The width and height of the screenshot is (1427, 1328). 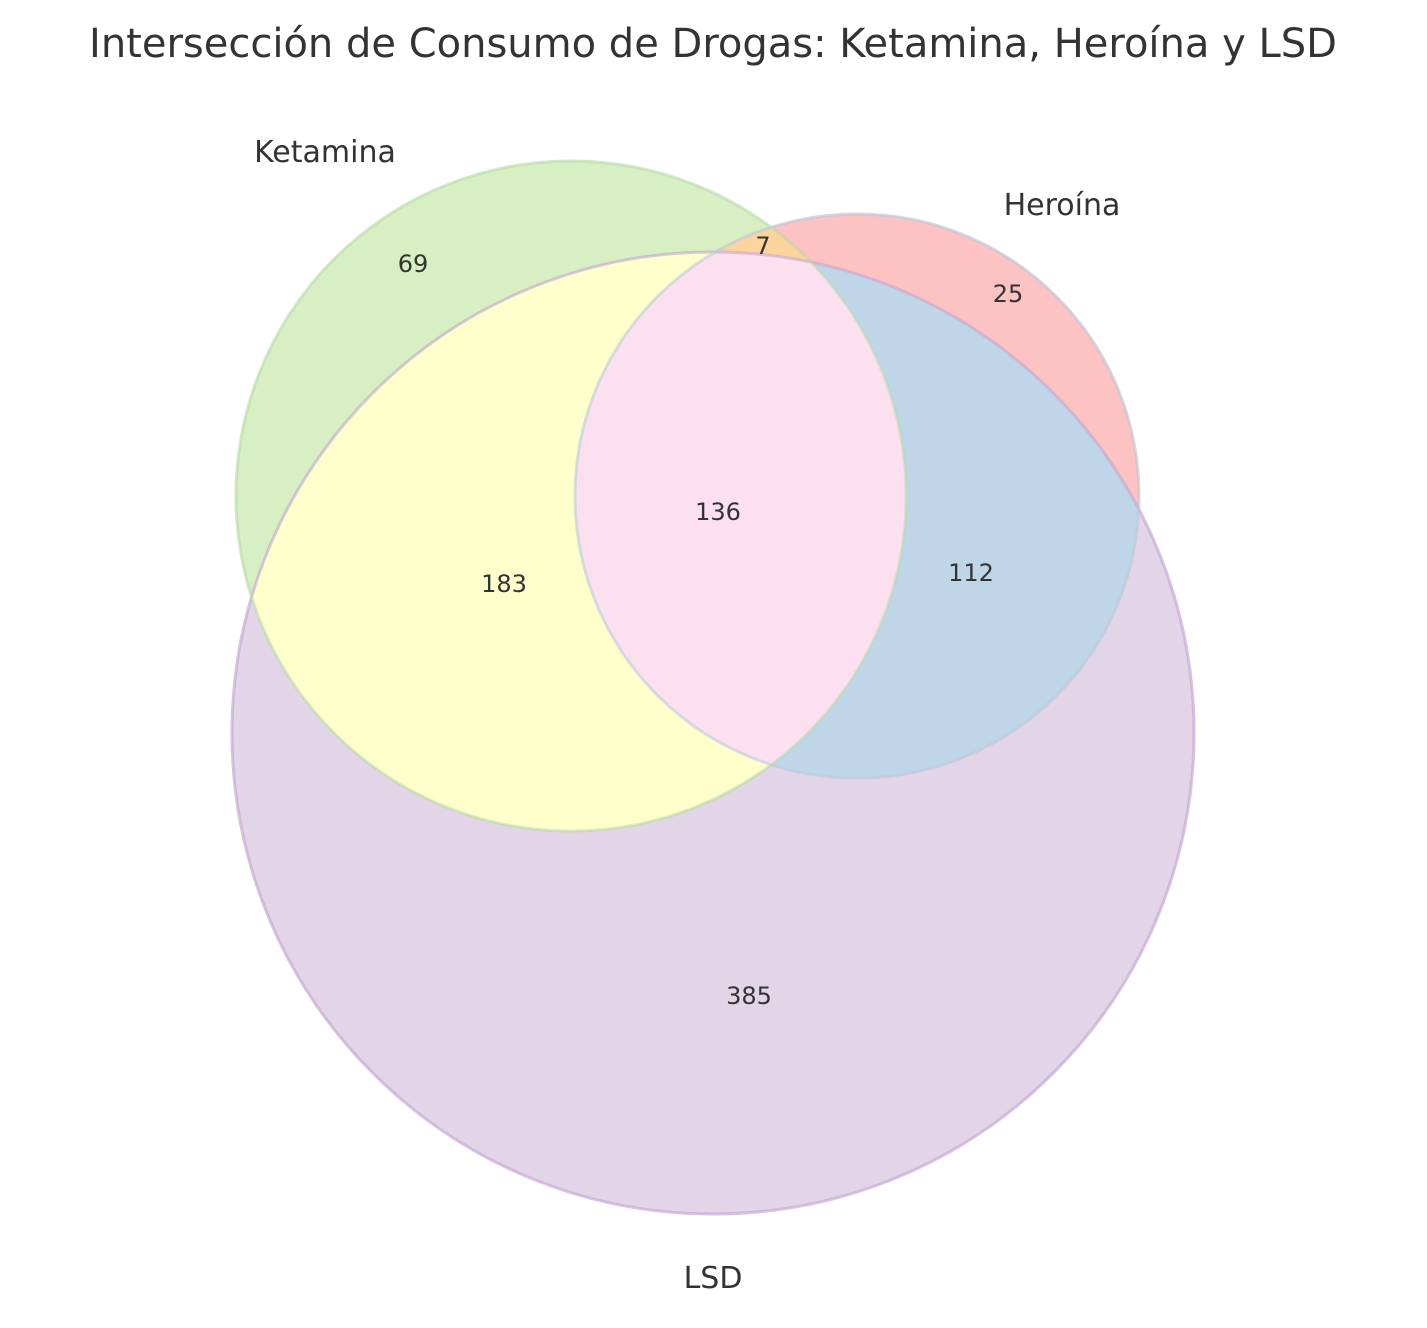 I want to click on count-heroina-only: 25, so click(x=1008, y=294).